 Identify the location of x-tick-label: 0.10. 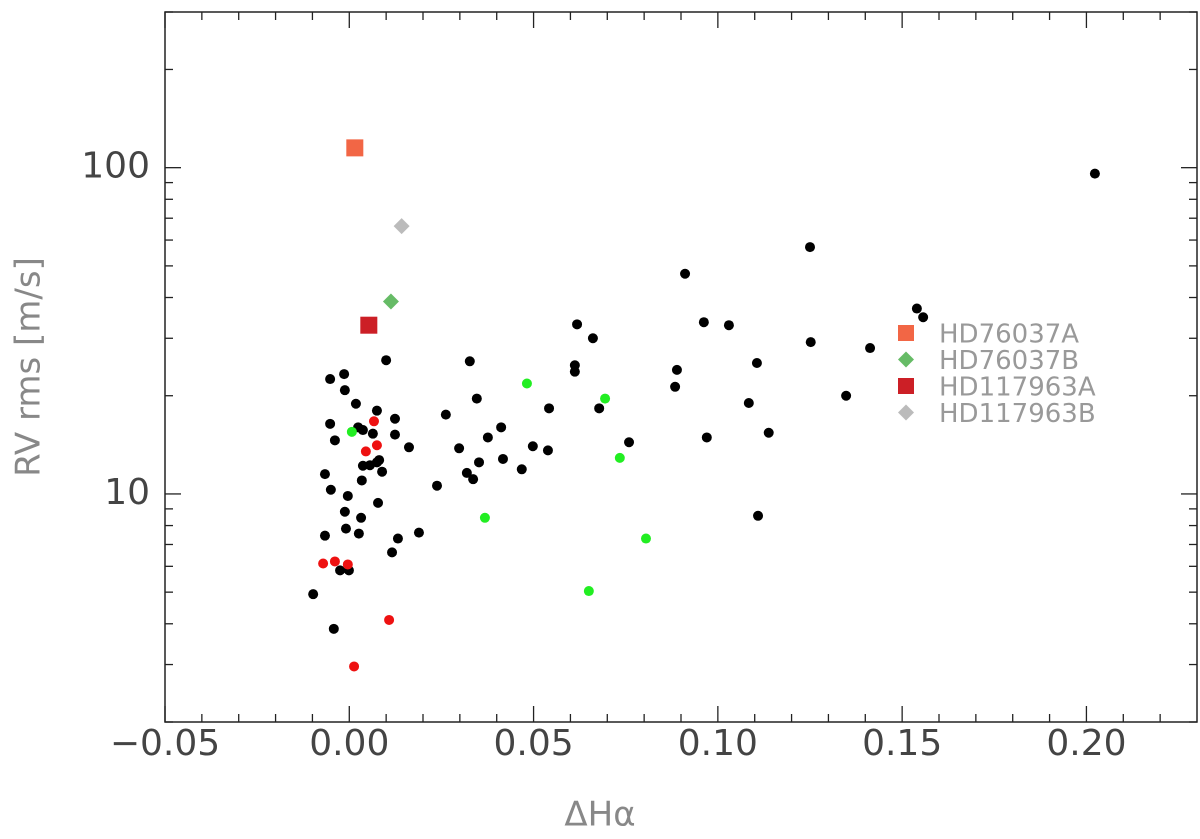
(718, 743).